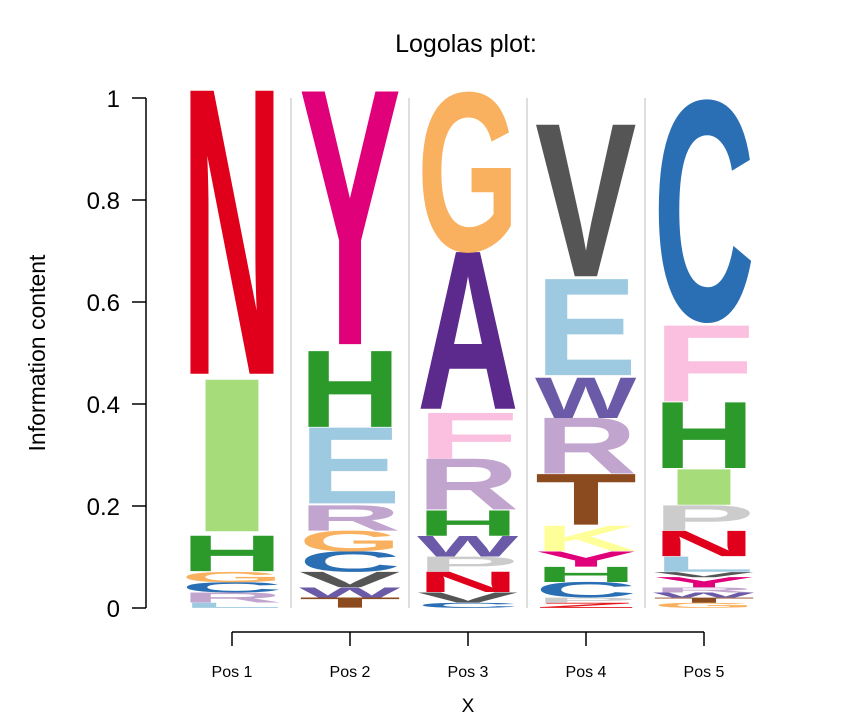 The image size is (864, 720). Describe the element at coordinates (113, 609) in the screenshot. I see `y-tick-label: 0` at that location.